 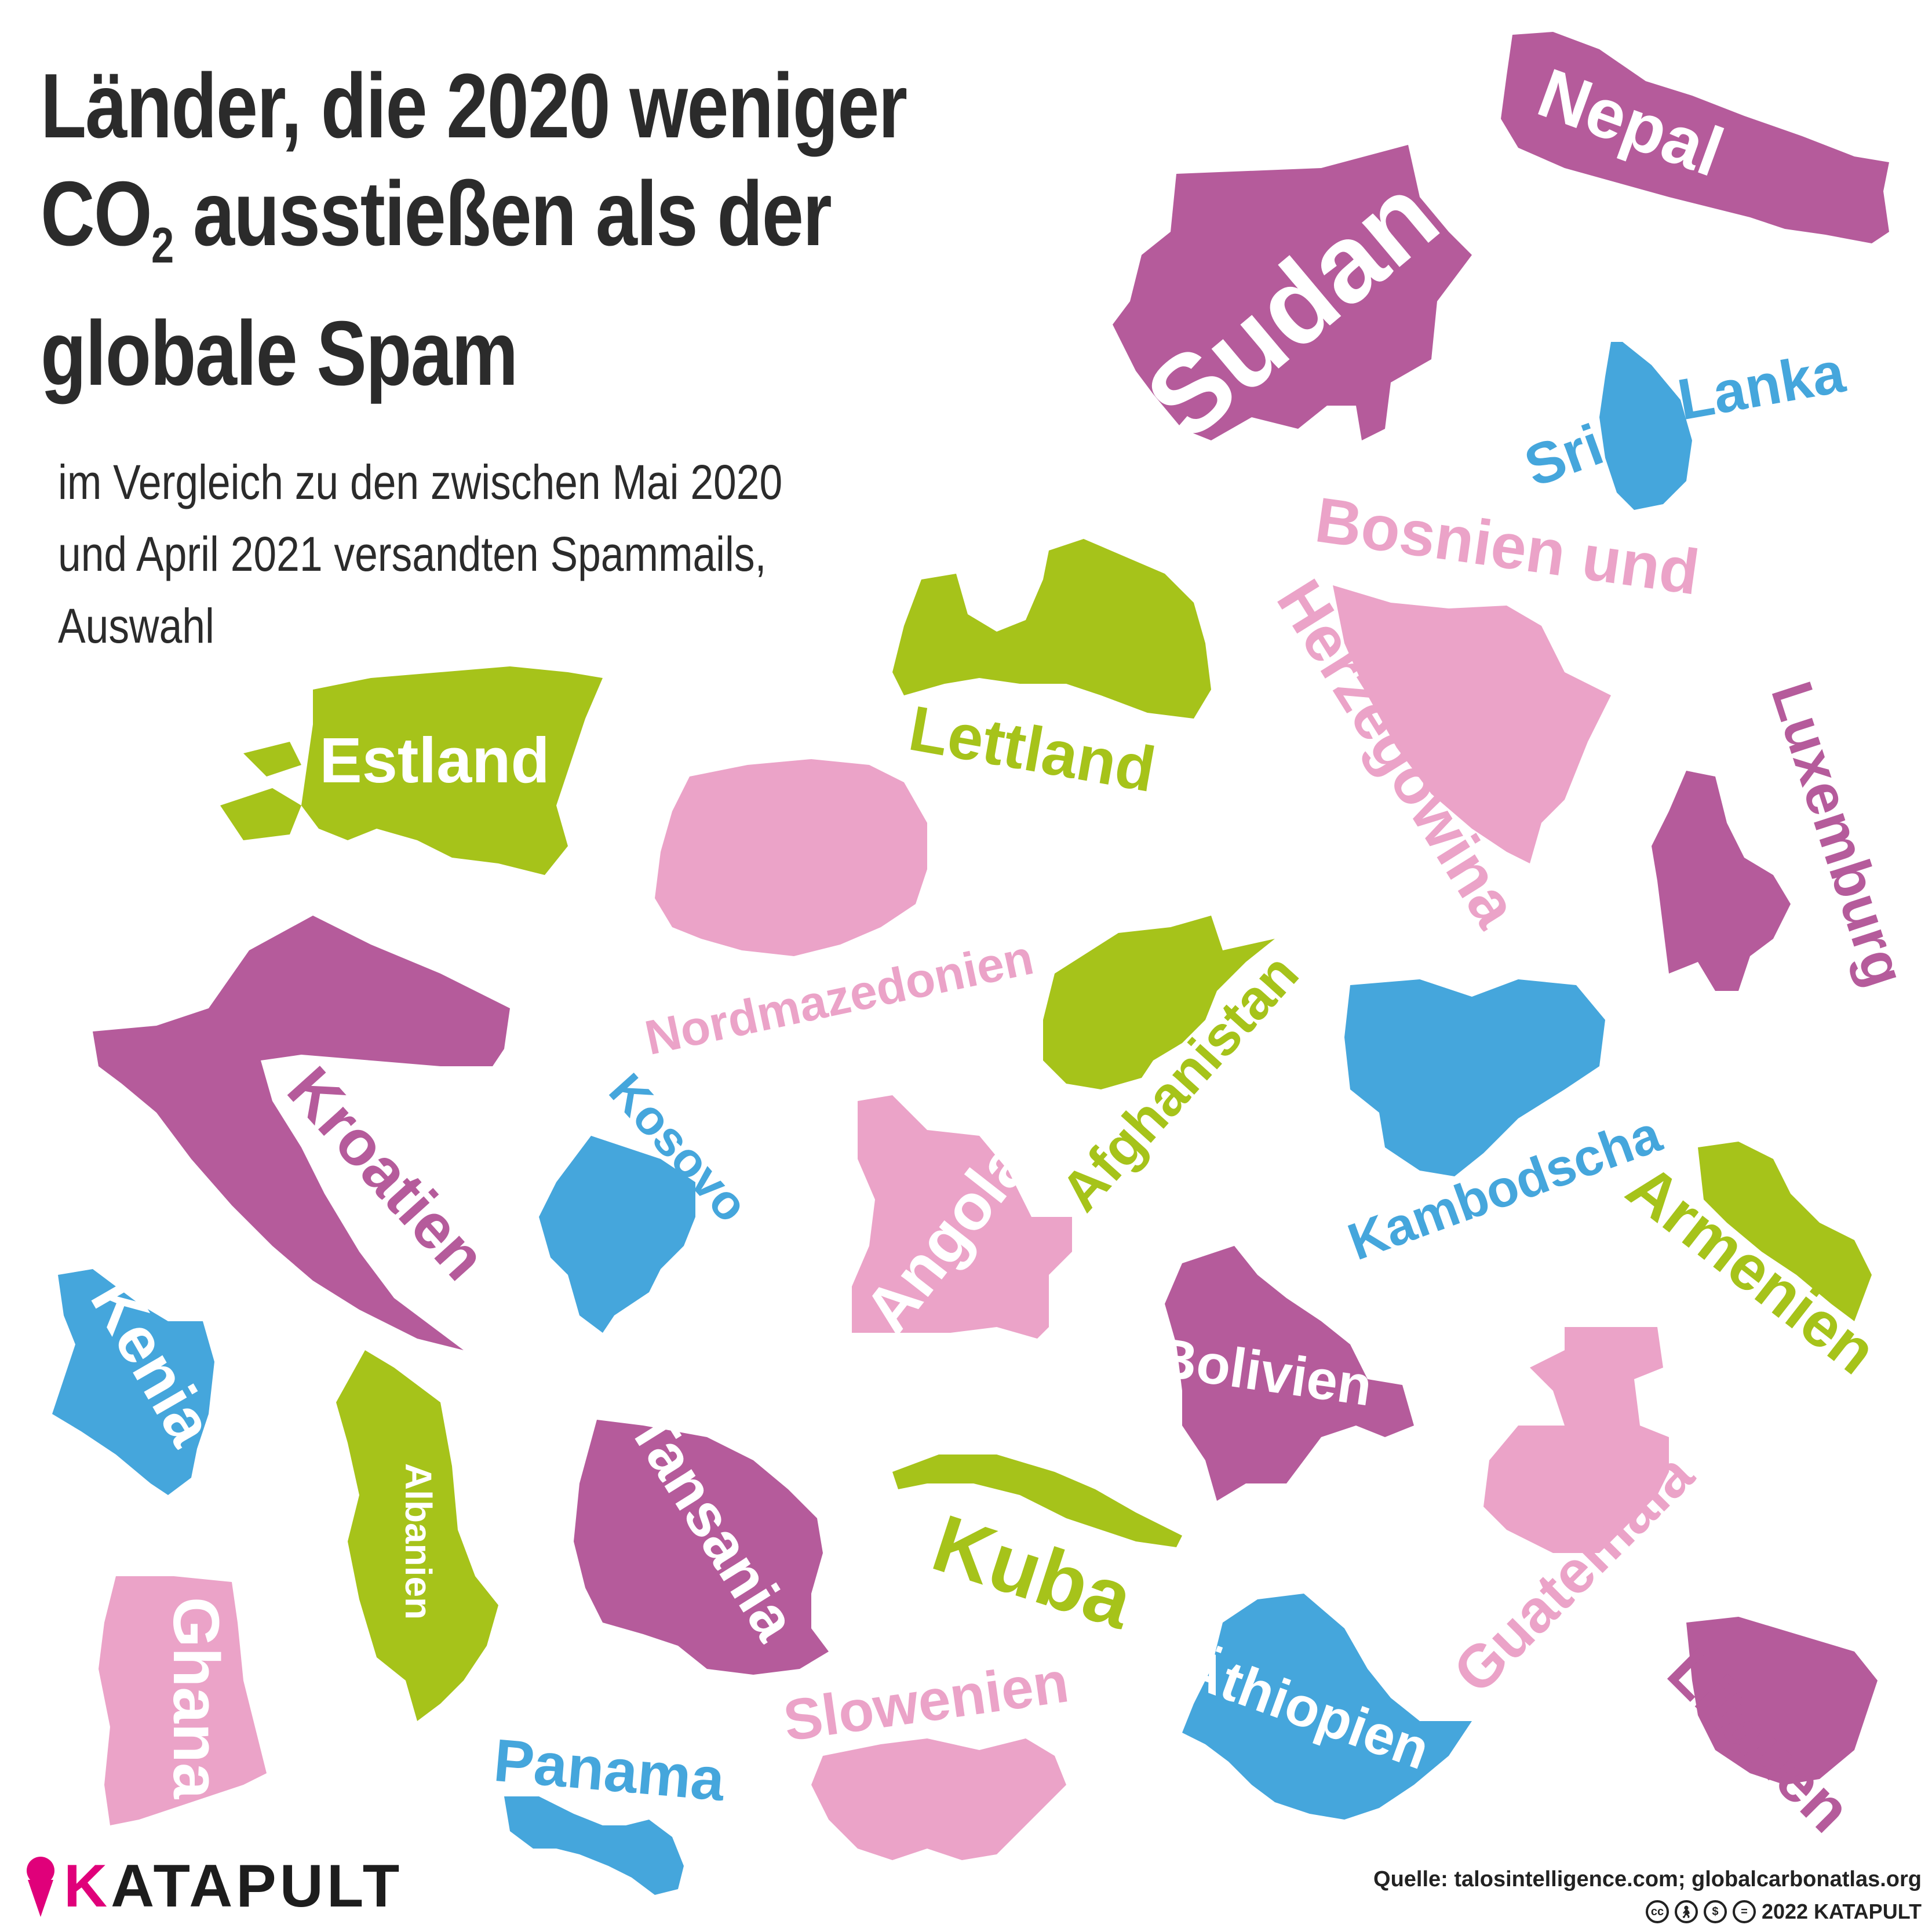 What do you see at coordinates (1715, 1912) in the screenshot?
I see `nc-icon: $` at bounding box center [1715, 1912].